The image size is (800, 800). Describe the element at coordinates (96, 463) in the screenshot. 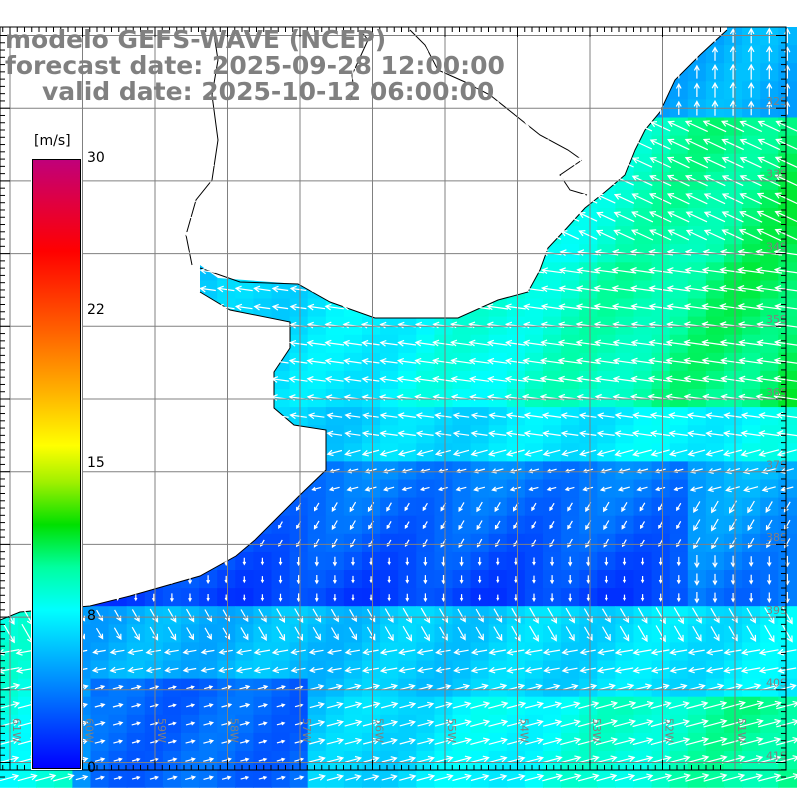

I see `colorbar-tick-15: 15` at that location.